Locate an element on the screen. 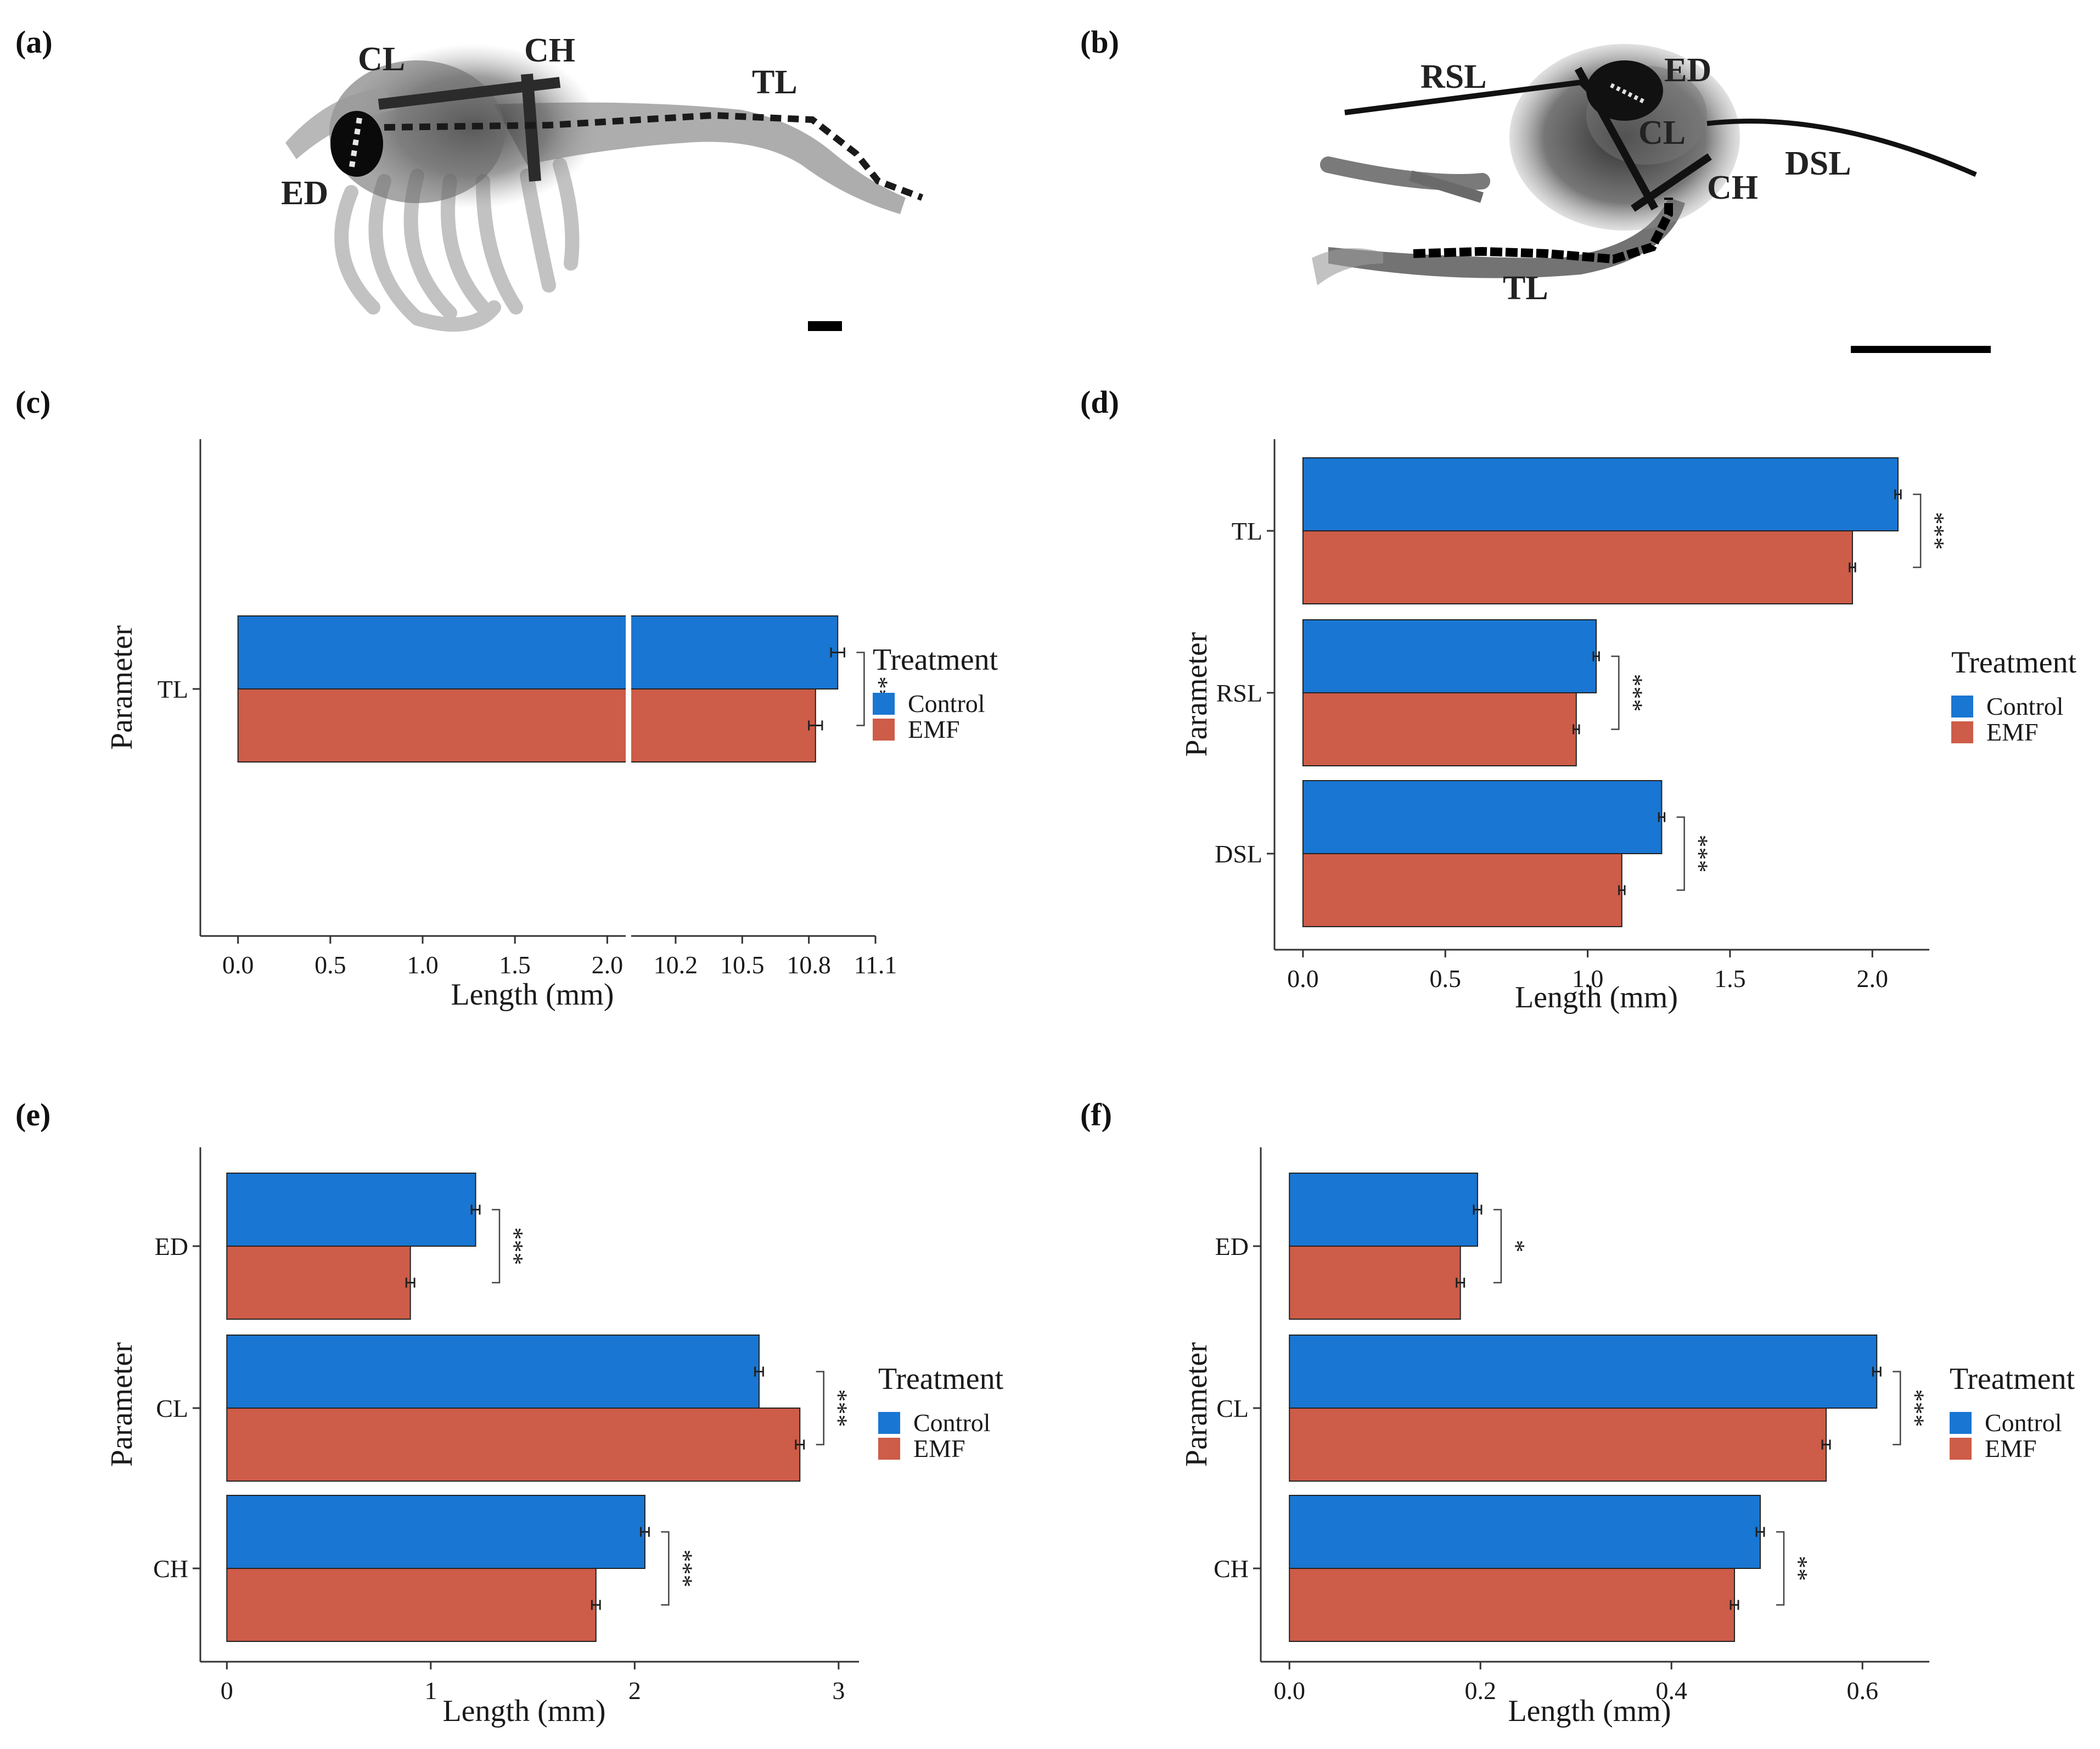  y-tick-label: DSL is located at coordinates (1238, 854).